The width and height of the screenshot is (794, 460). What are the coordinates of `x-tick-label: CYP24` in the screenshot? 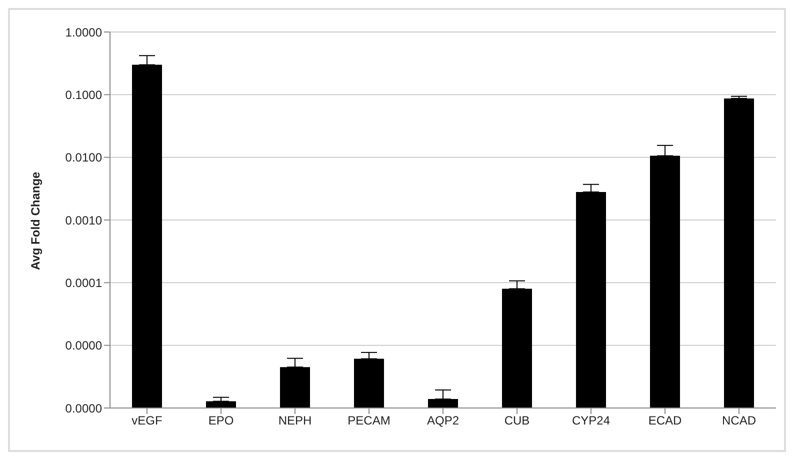 It's located at (591, 421).